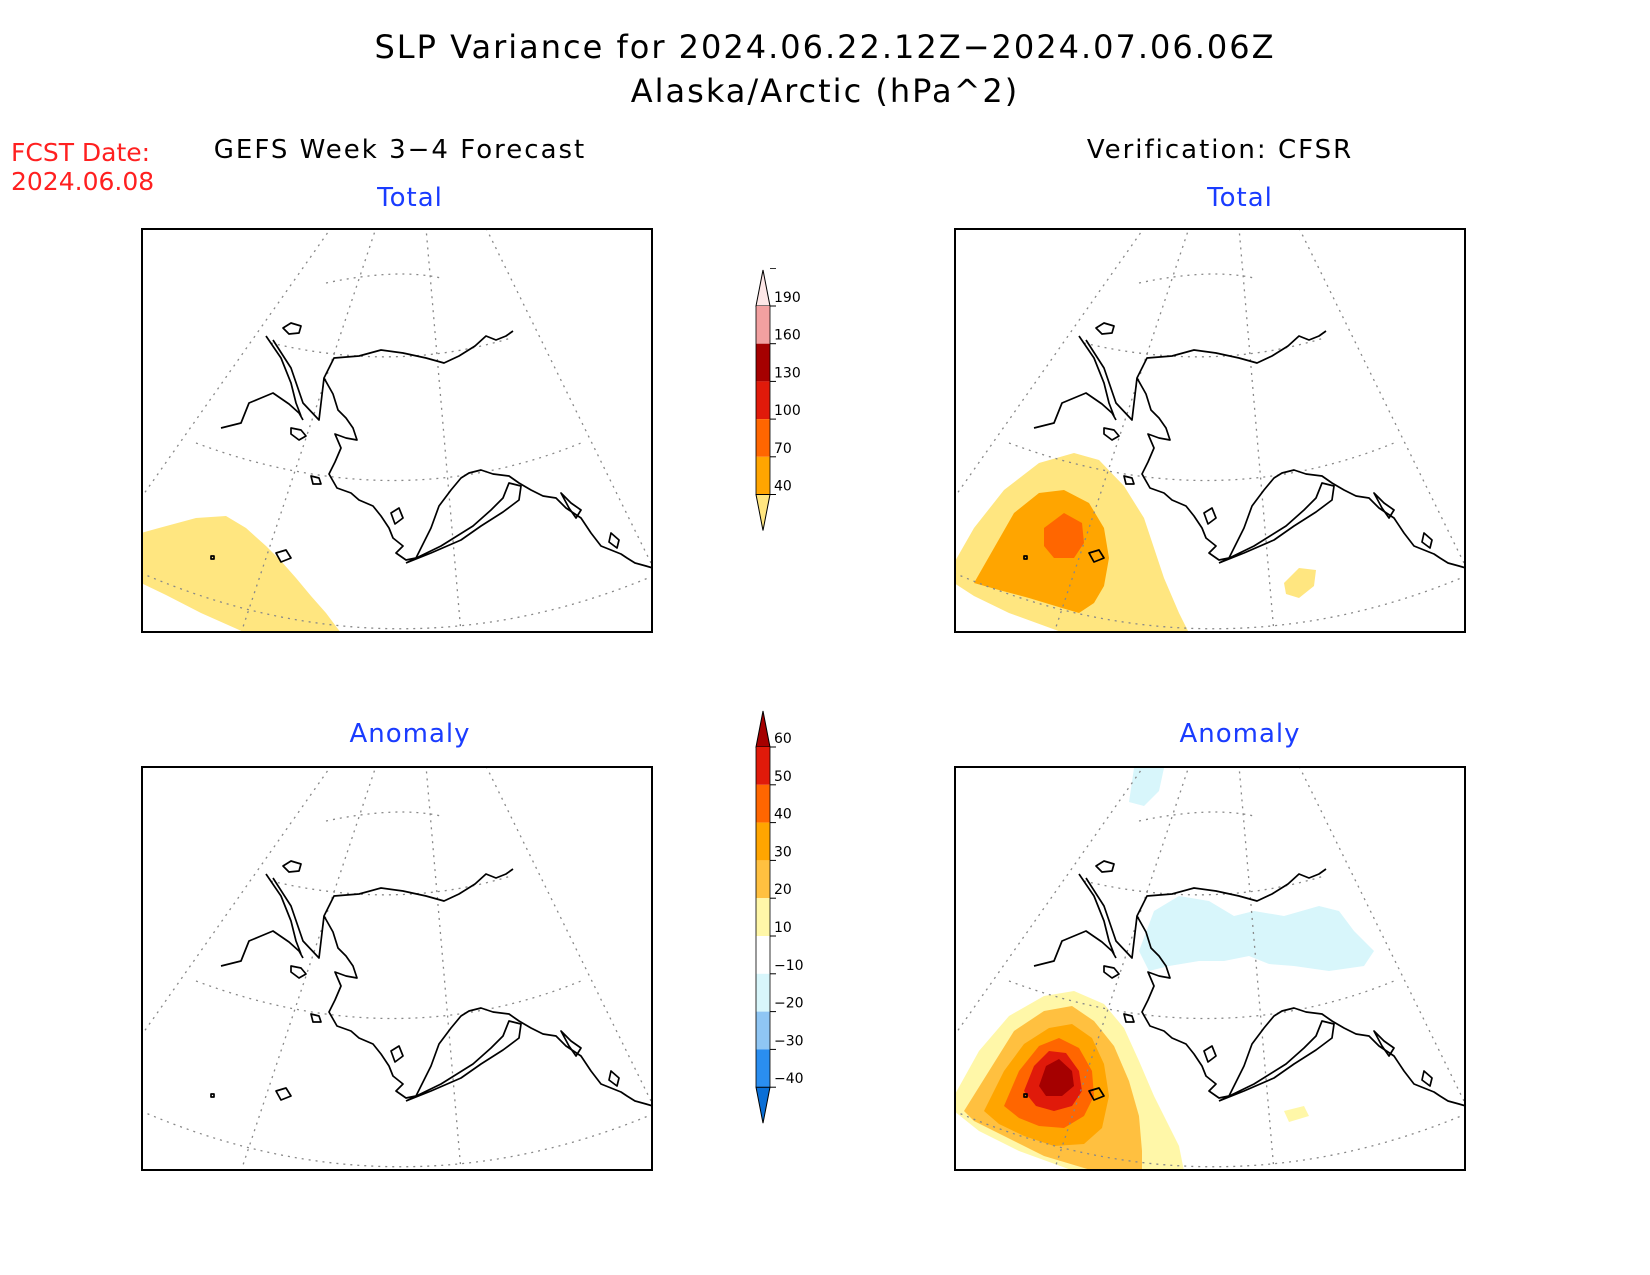 The image size is (1650, 1275). What do you see at coordinates (787, 411) in the screenshot?
I see `colorbar-total-tick-label: 100` at bounding box center [787, 411].